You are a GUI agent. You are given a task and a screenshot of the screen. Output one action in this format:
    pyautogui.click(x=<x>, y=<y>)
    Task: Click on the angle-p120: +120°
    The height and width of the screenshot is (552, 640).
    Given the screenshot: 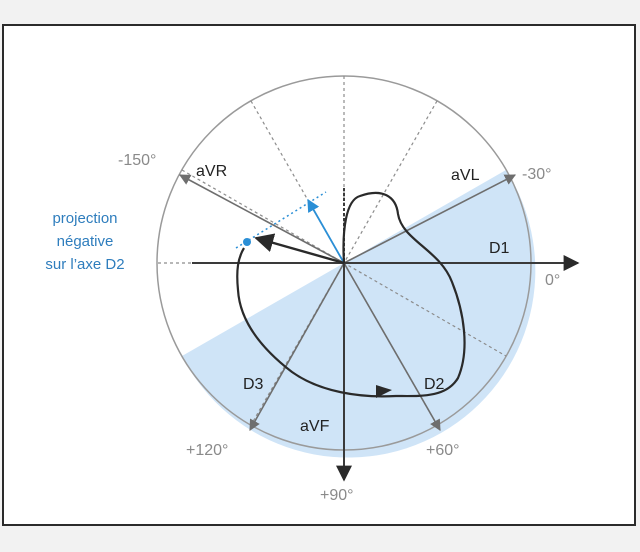 What is the action you would take?
    pyautogui.click(x=207, y=450)
    